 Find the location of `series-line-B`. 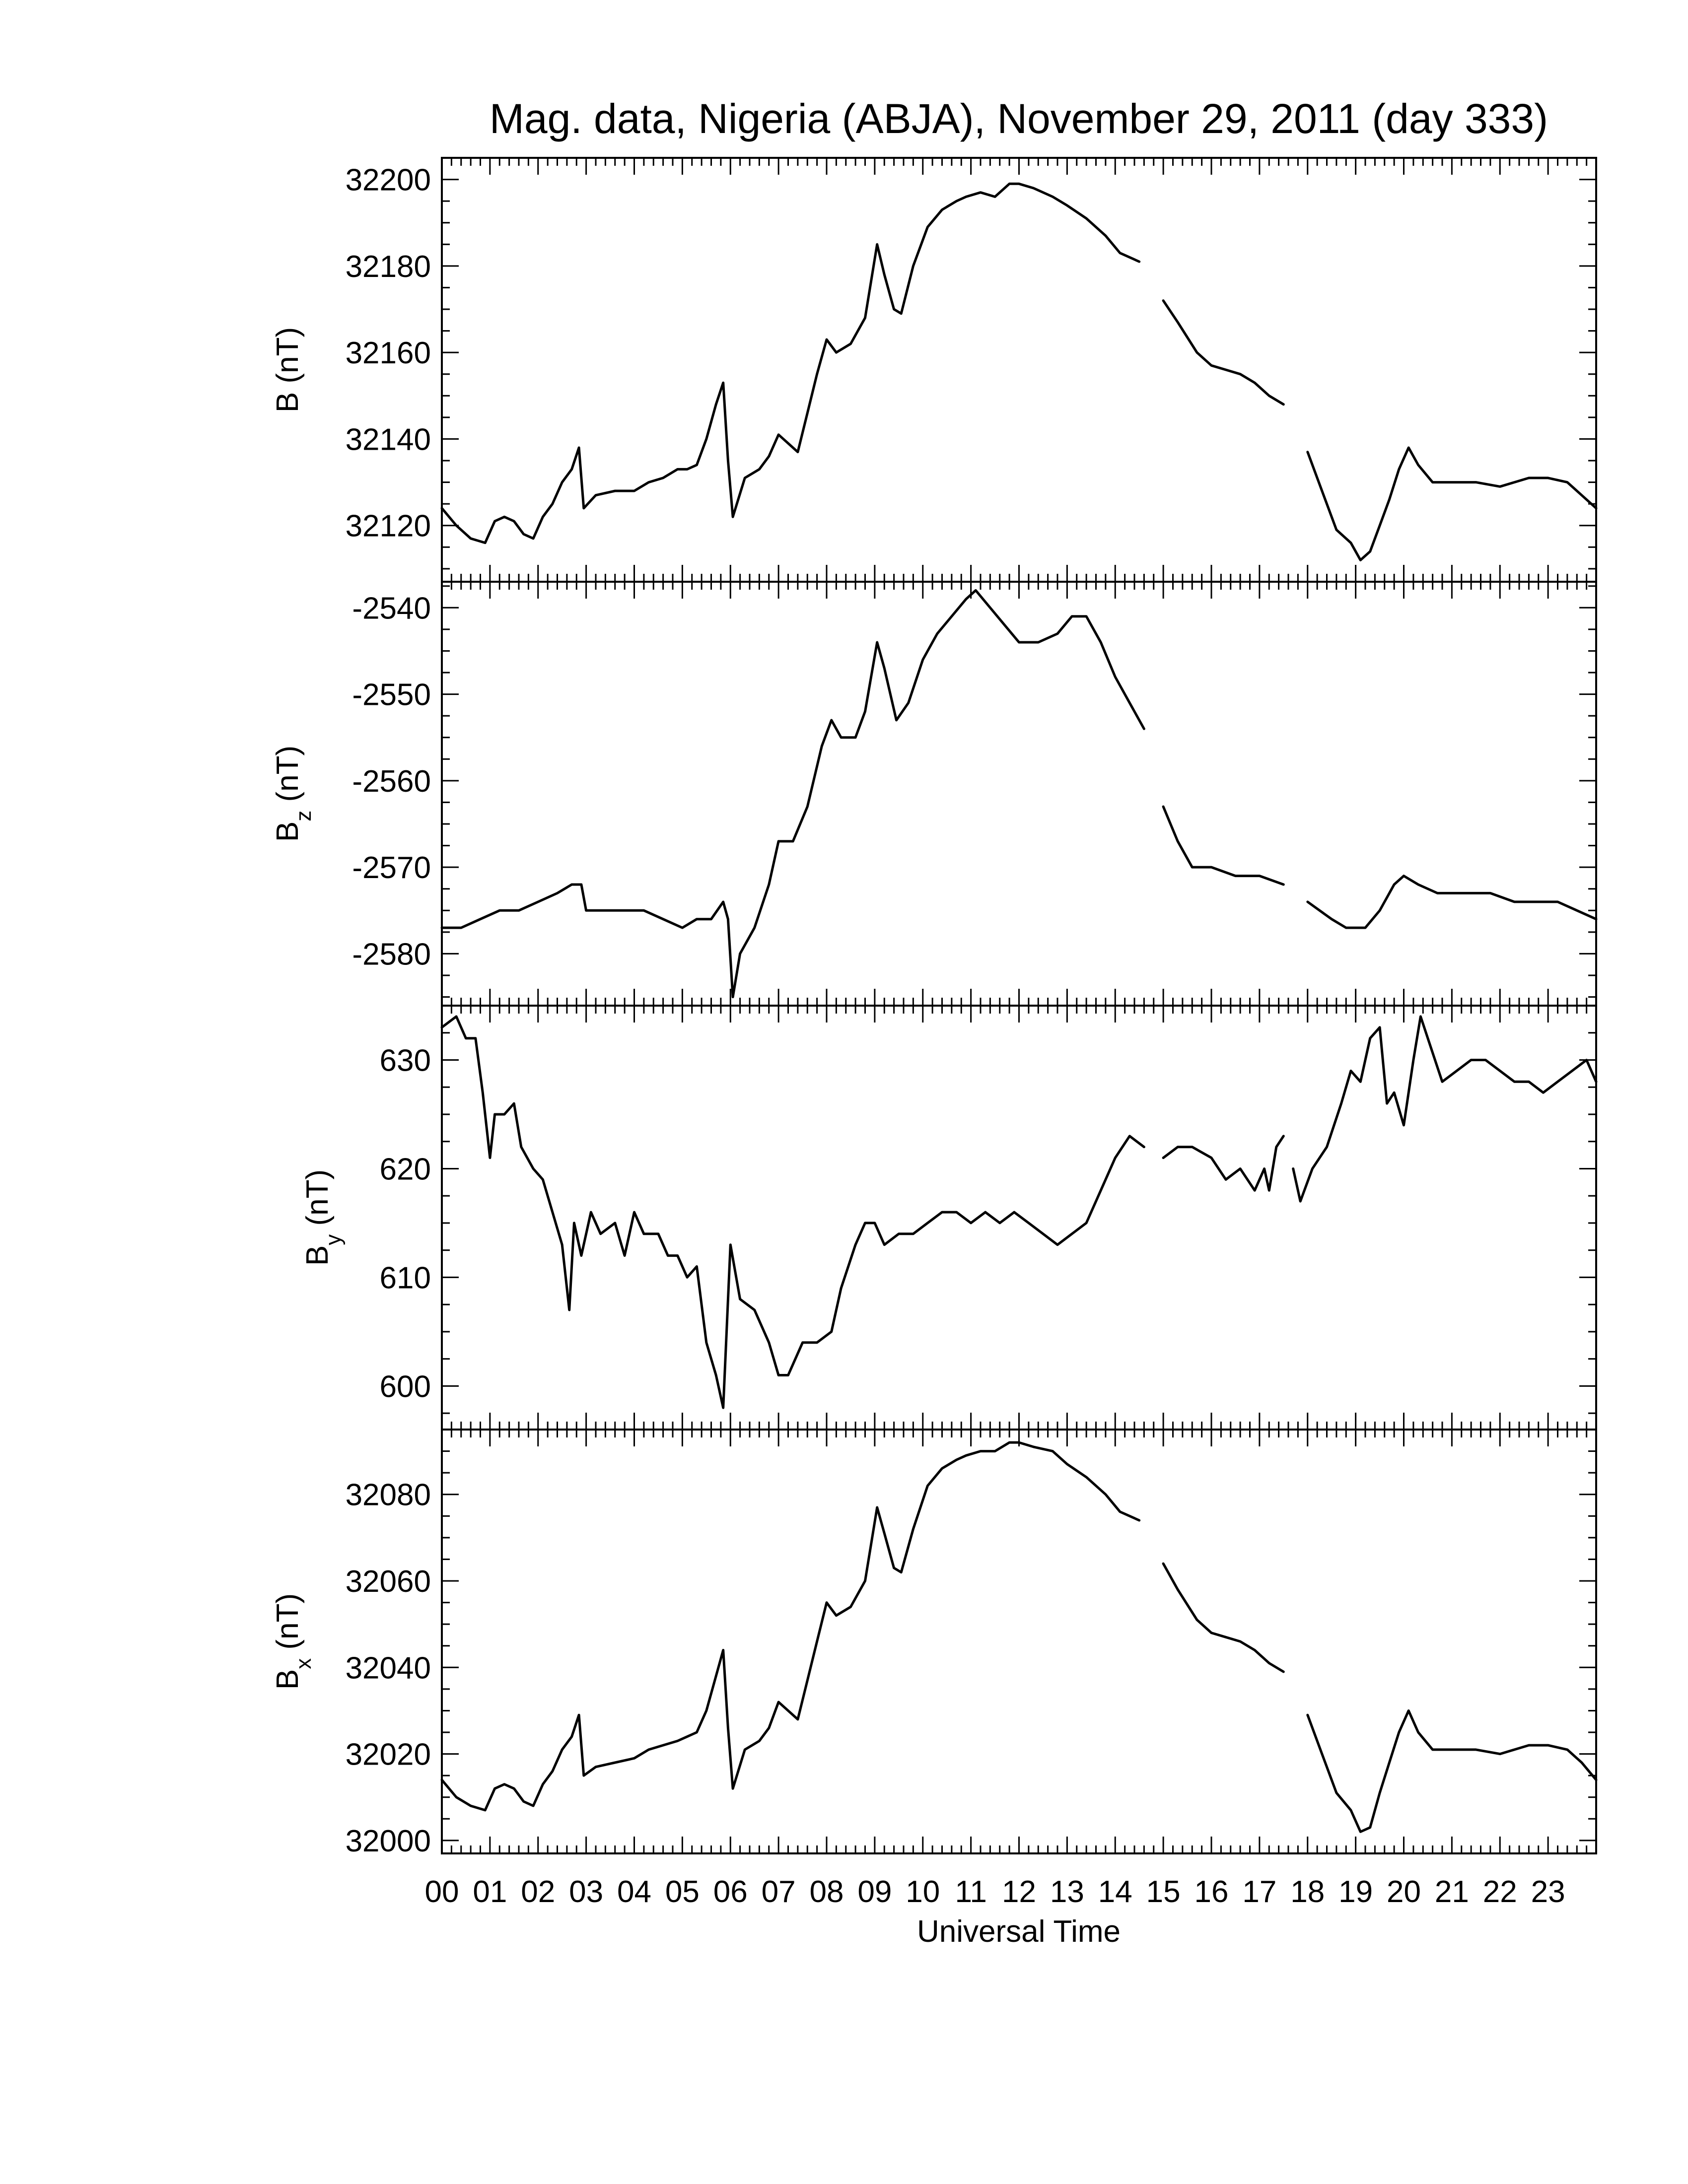

series-line-B is located at coordinates (1019, 371).